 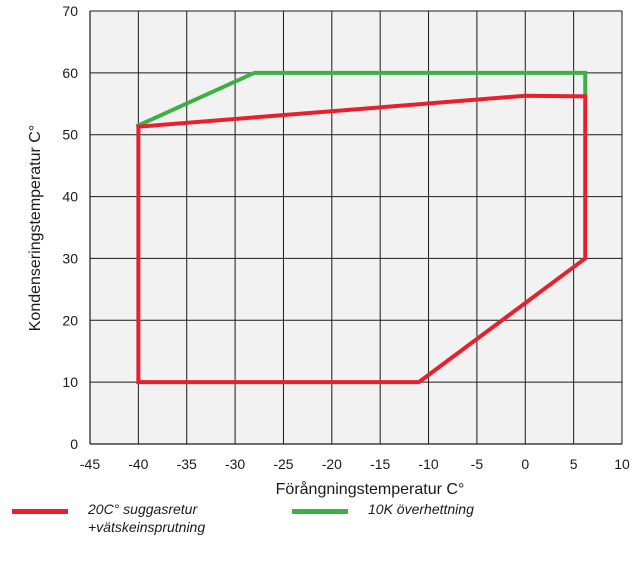 What do you see at coordinates (70, 320) in the screenshot?
I see `y-tick-label: 20` at bounding box center [70, 320].